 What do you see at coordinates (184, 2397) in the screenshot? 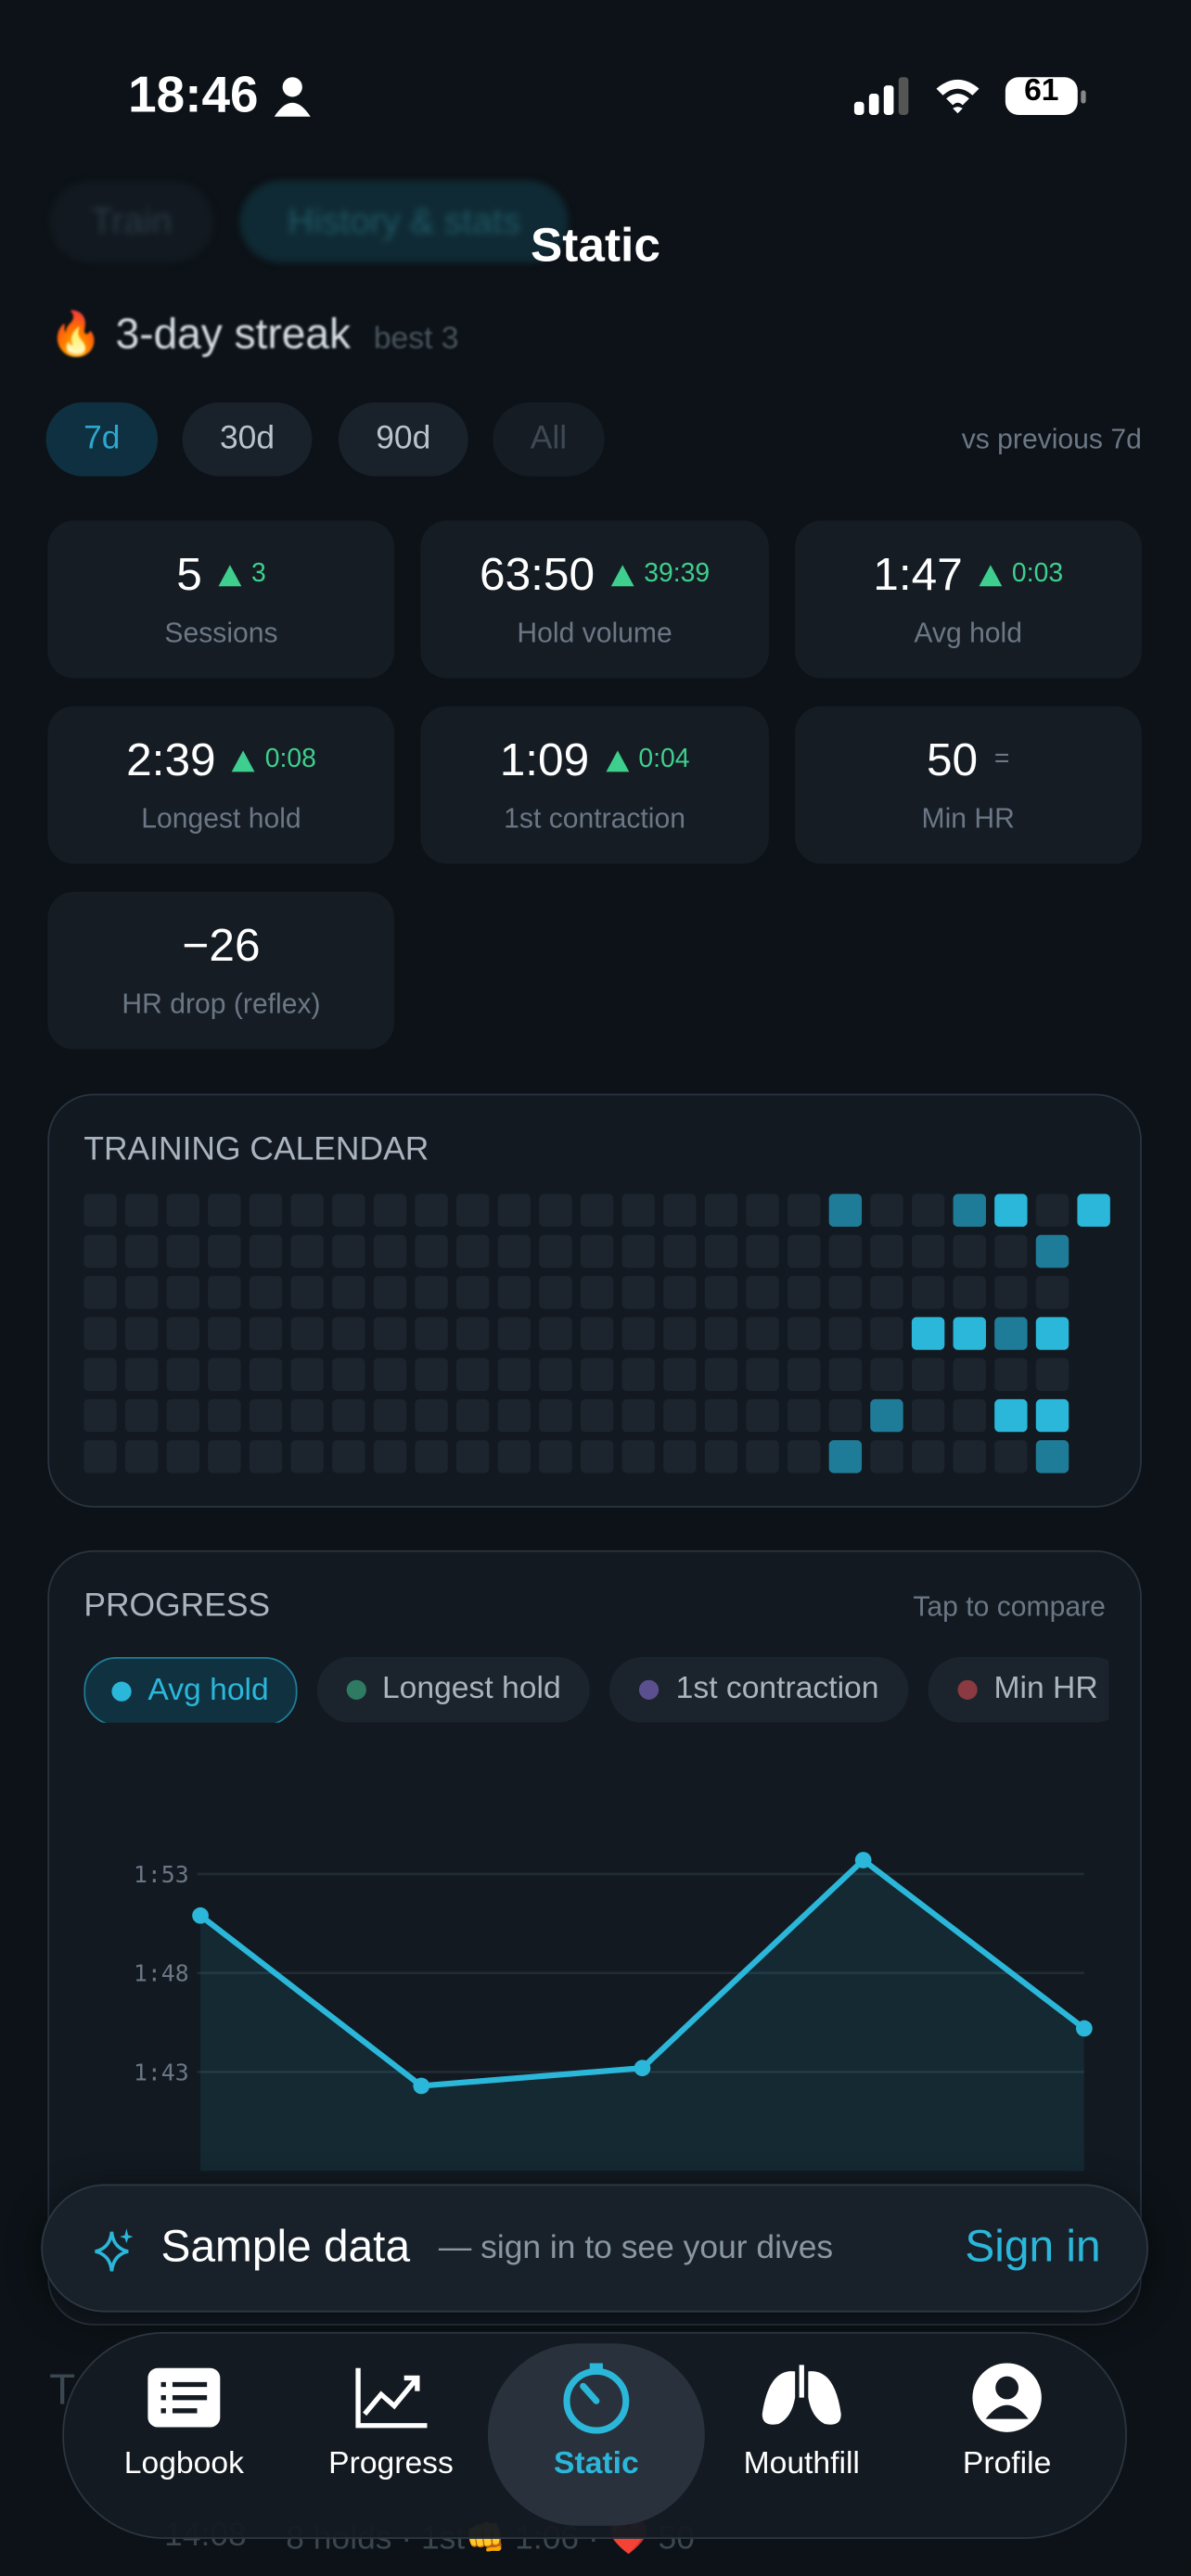
I see `logbook-icon` at bounding box center [184, 2397].